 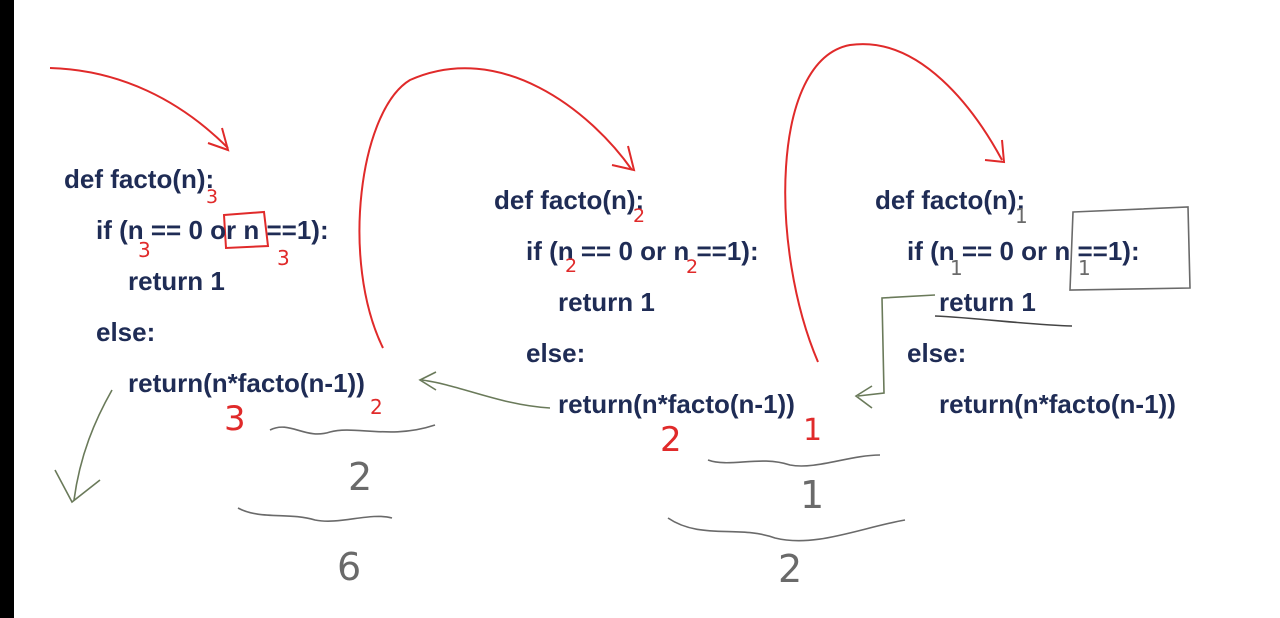 I want to click on or-highlight-box, so click(x=246, y=230).